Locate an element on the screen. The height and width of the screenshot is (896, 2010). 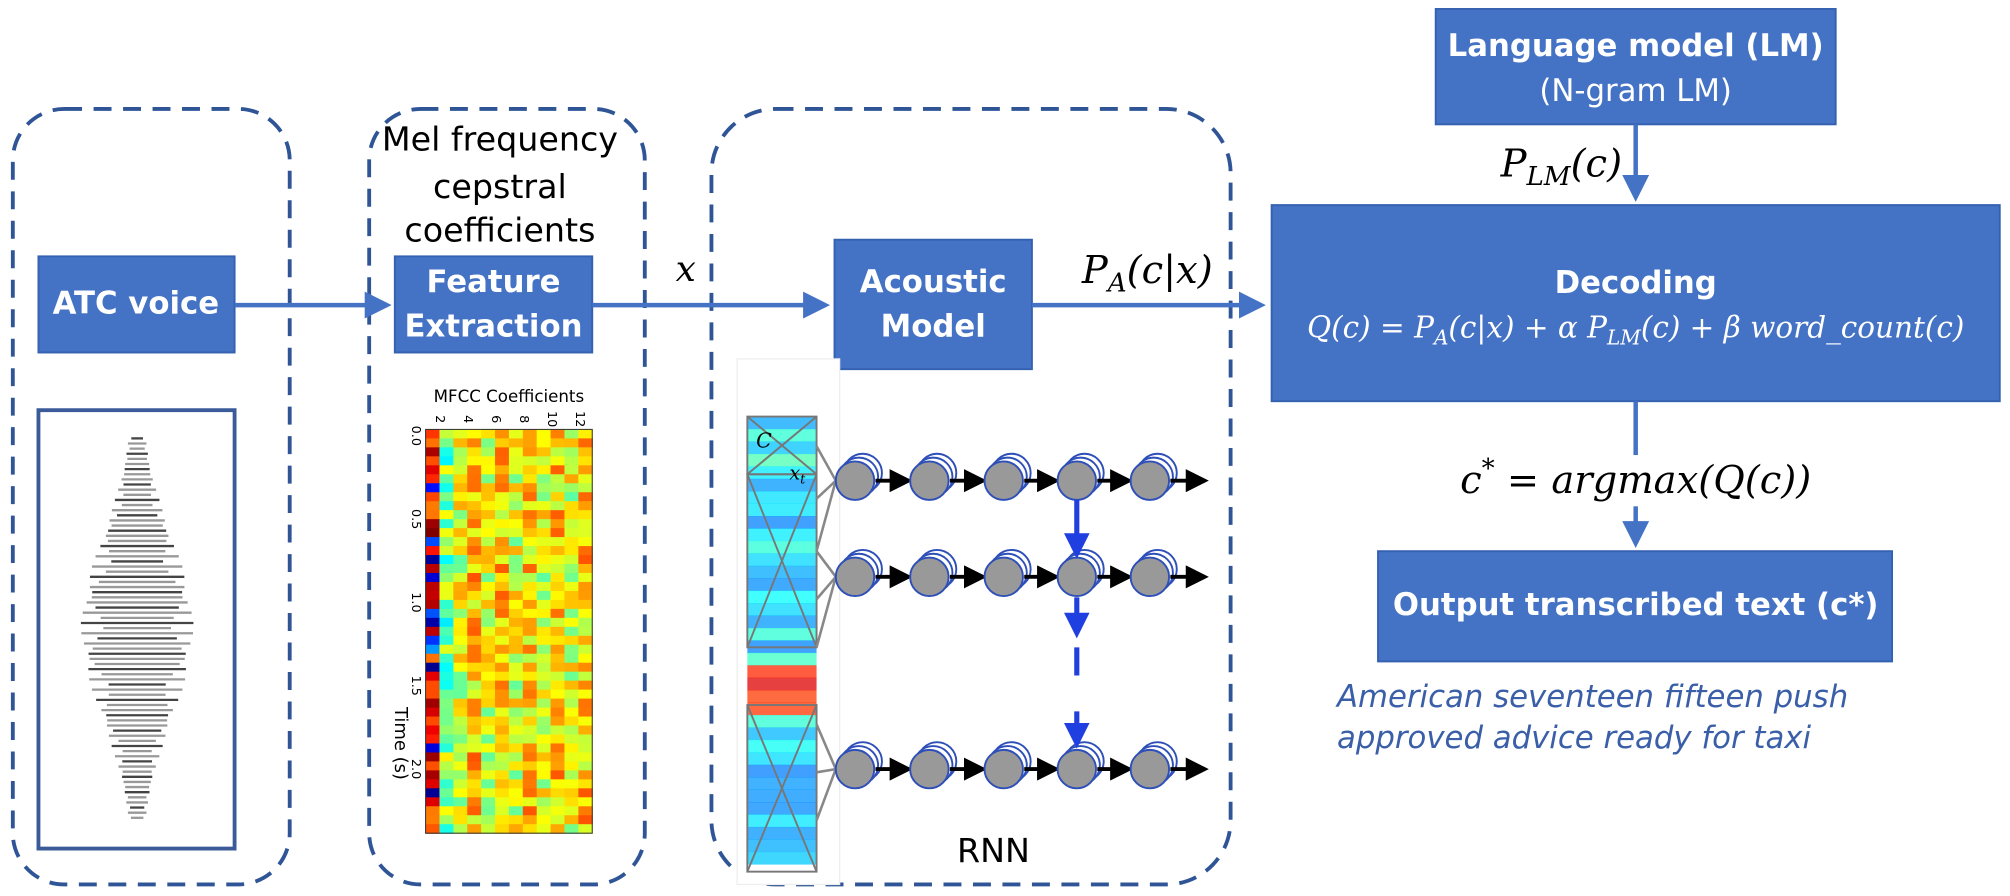
x-label: x is located at coordinates (686, 269).